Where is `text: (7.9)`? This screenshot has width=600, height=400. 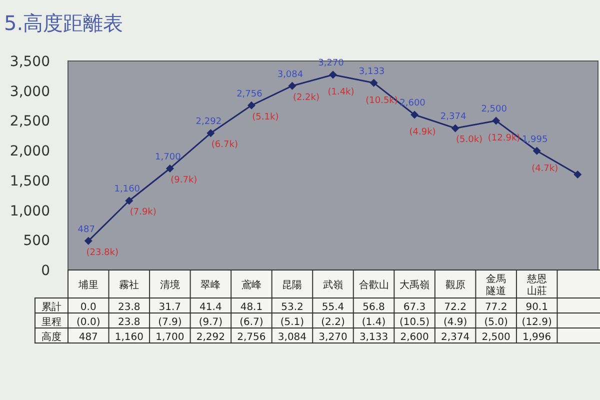
text: (7.9) is located at coordinates (170, 322).